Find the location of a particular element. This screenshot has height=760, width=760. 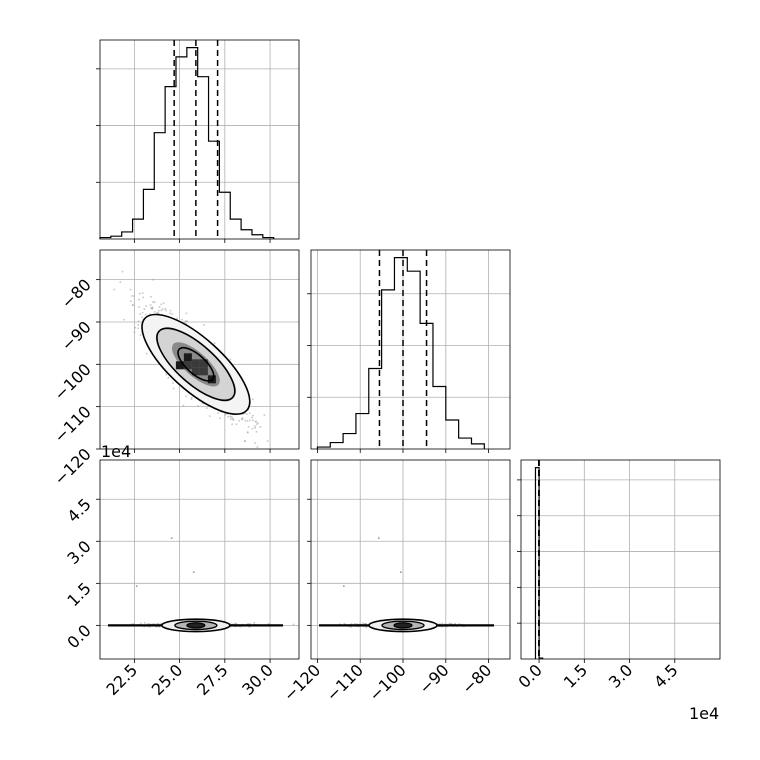

p2-vs-p3-frame is located at coordinates (410, 559).